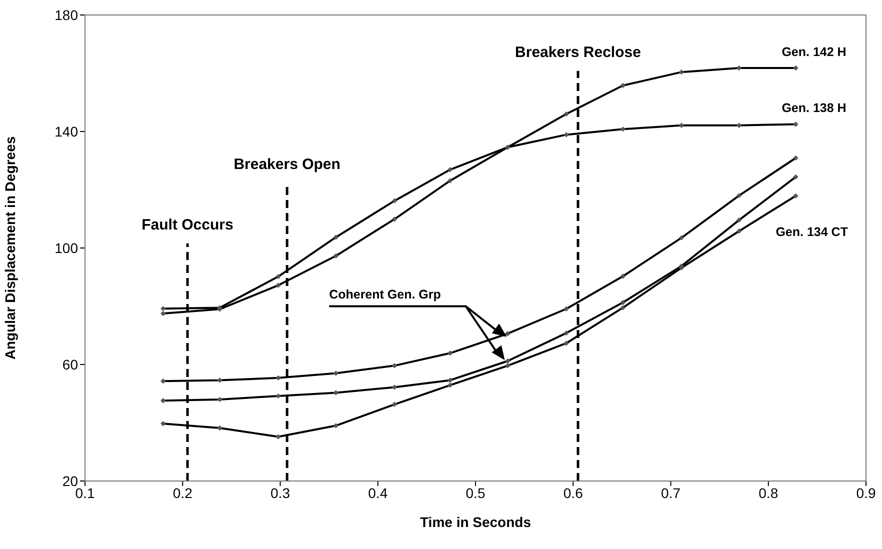 This screenshot has height=549, width=882. What do you see at coordinates (66, 248) in the screenshot?
I see `y-tick-label: 100` at bounding box center [66, 248].